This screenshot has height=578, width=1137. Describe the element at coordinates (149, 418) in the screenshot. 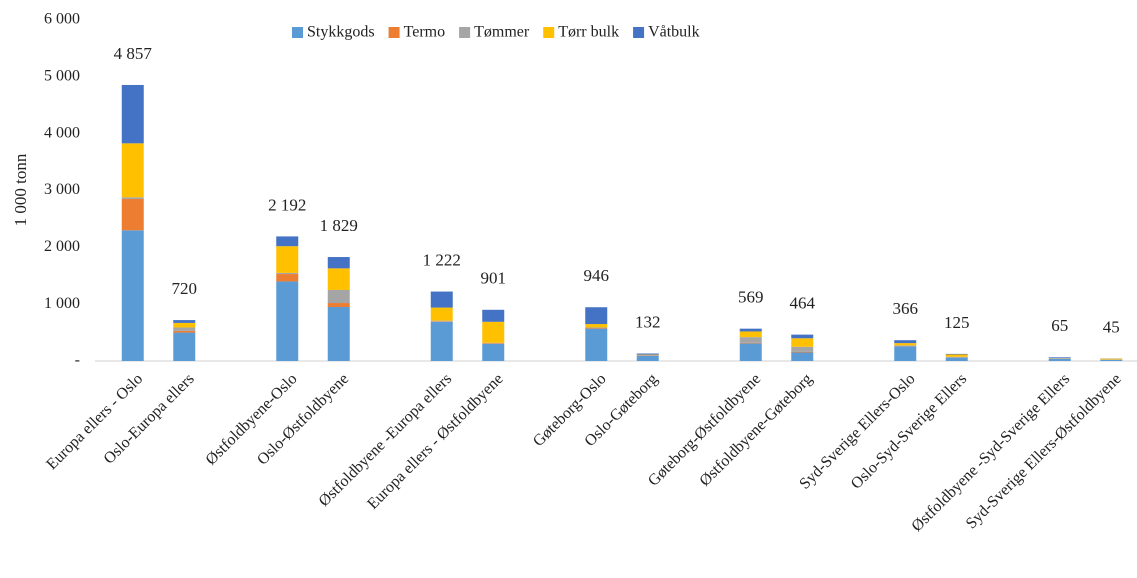

I see `x-tick-label: Oslo-Europa ellers` at that location.